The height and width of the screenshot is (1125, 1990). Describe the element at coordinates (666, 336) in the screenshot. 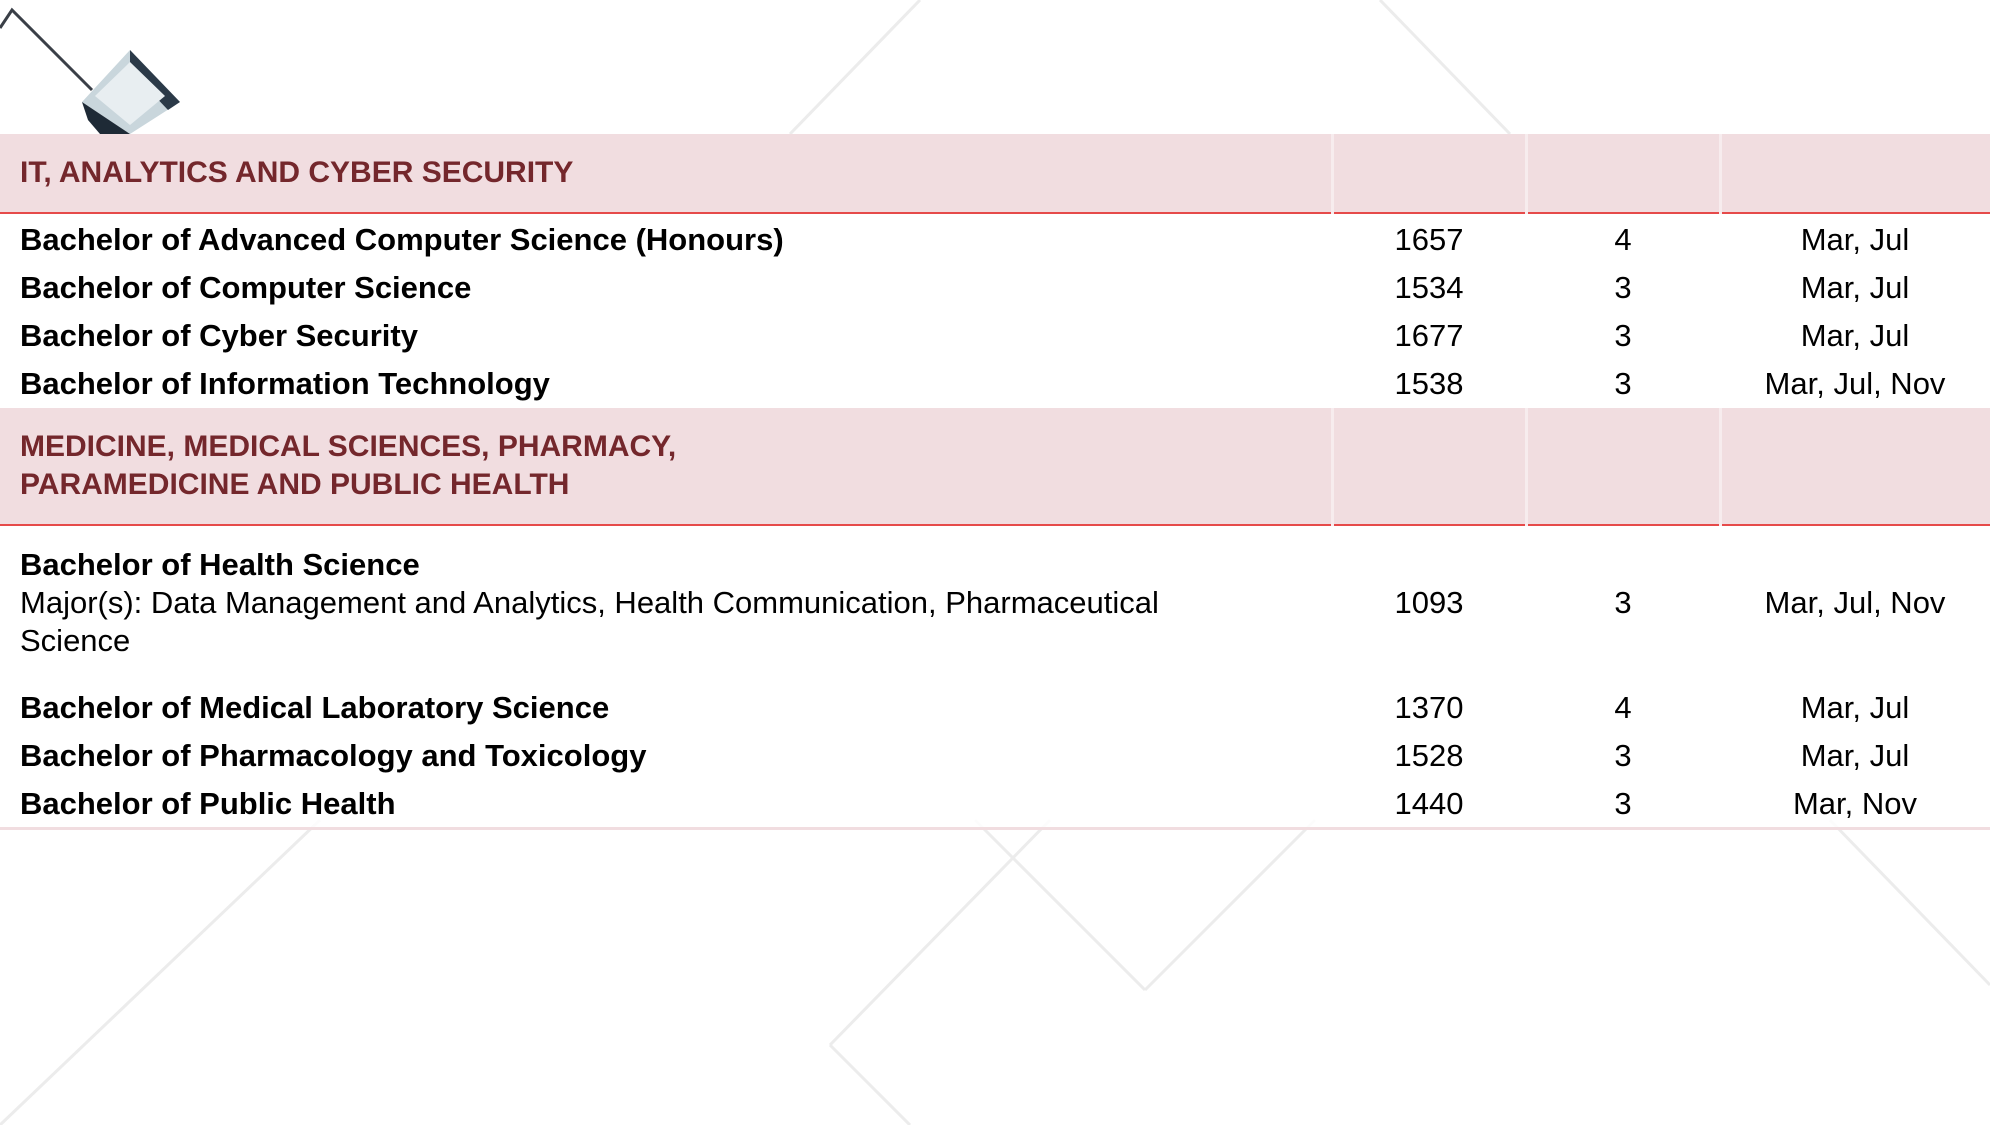

I see `course-name: Bachelor of Cyber Security` at that location.